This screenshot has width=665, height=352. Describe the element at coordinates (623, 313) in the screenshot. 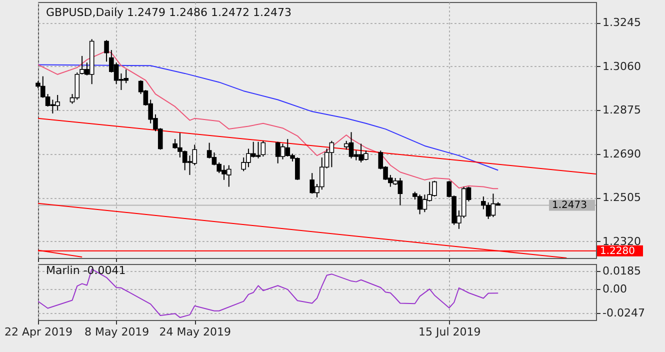

I see `y-tick-label: -0.0247` at that location.